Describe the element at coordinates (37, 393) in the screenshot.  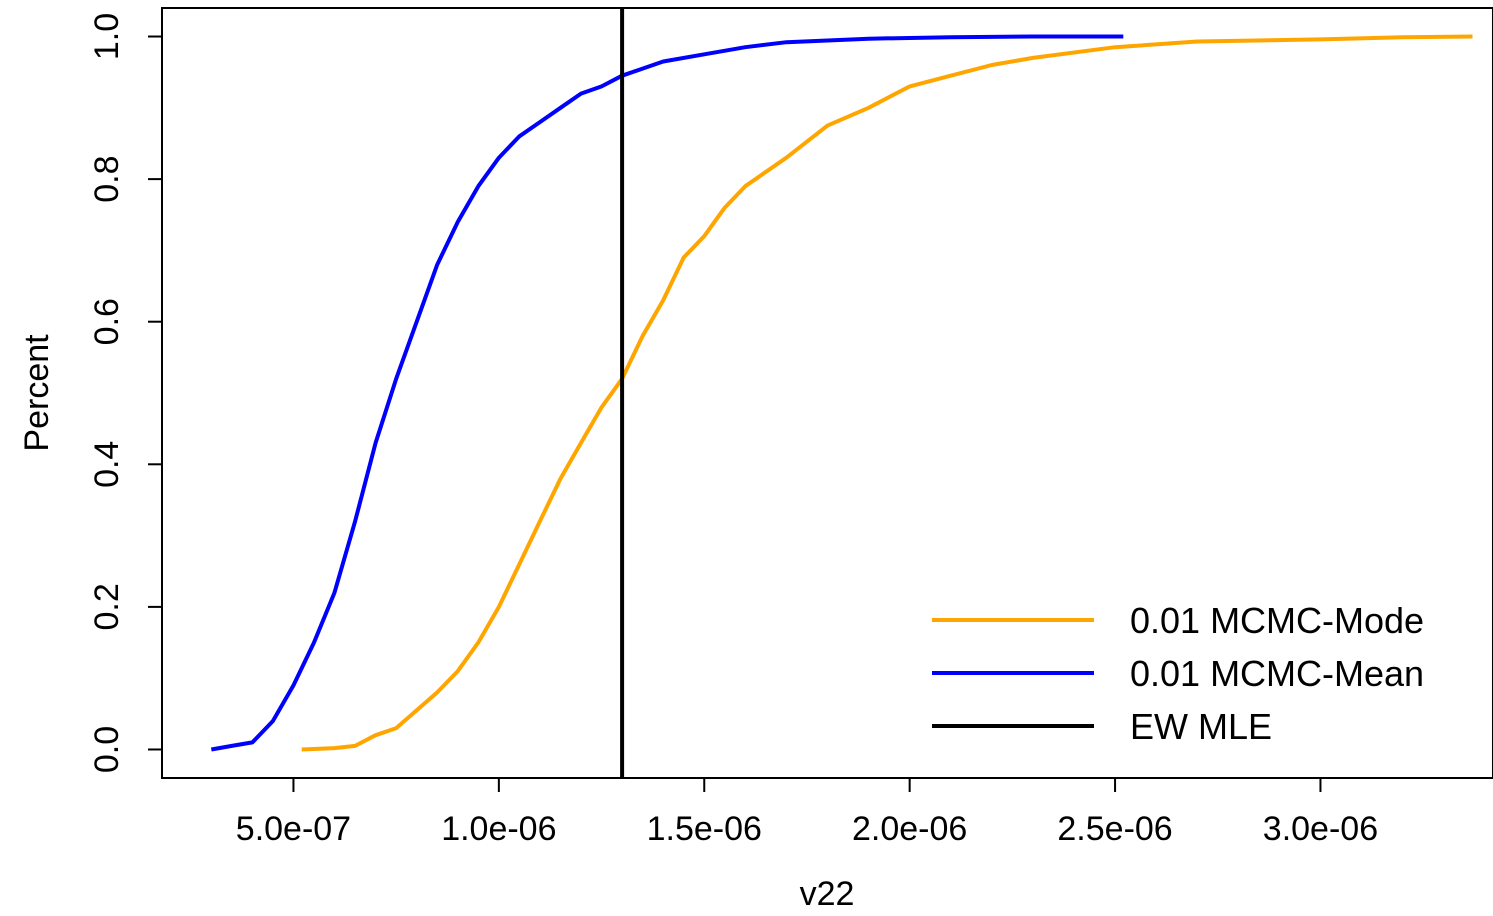
I see `y-axis-title: Percent` at that location.